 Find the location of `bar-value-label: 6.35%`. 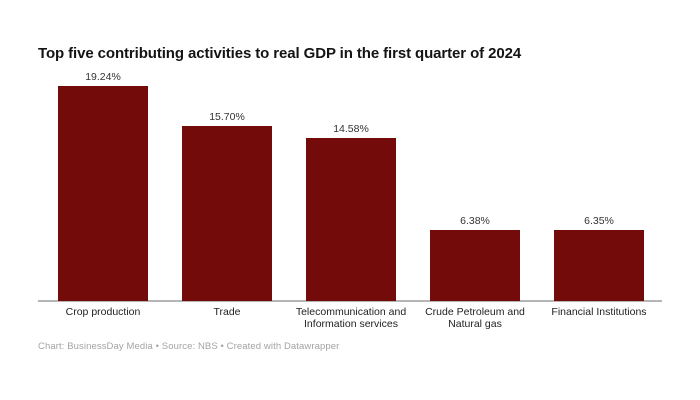

bar-value-label: 6.35% is located at coordinates (599, 221).